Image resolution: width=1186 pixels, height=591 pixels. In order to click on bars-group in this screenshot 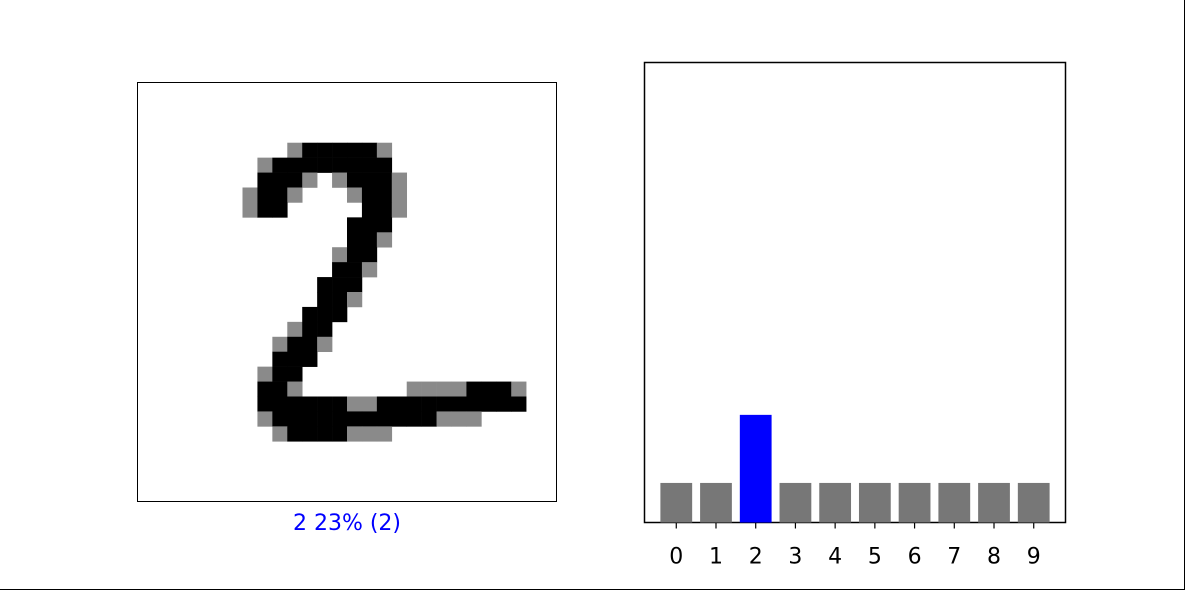, I will do `click(855, 468)`.